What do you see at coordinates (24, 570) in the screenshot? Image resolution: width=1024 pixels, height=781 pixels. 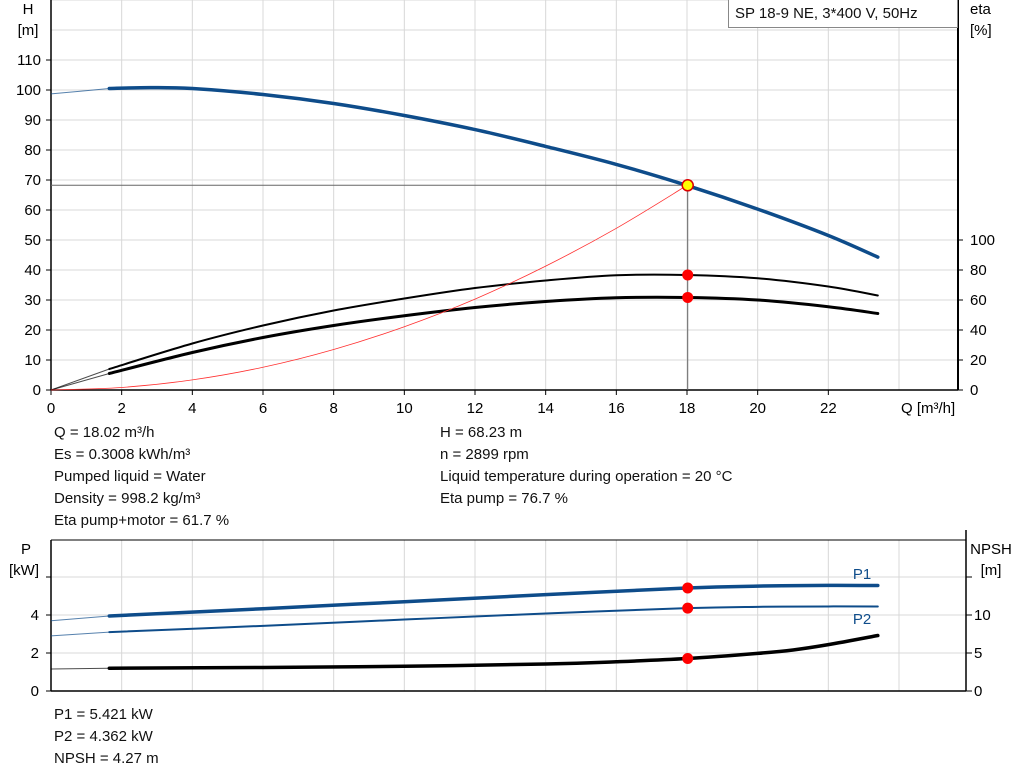 I see `y-axis-unit-left: [kW]` at bounding box center [24, 570].